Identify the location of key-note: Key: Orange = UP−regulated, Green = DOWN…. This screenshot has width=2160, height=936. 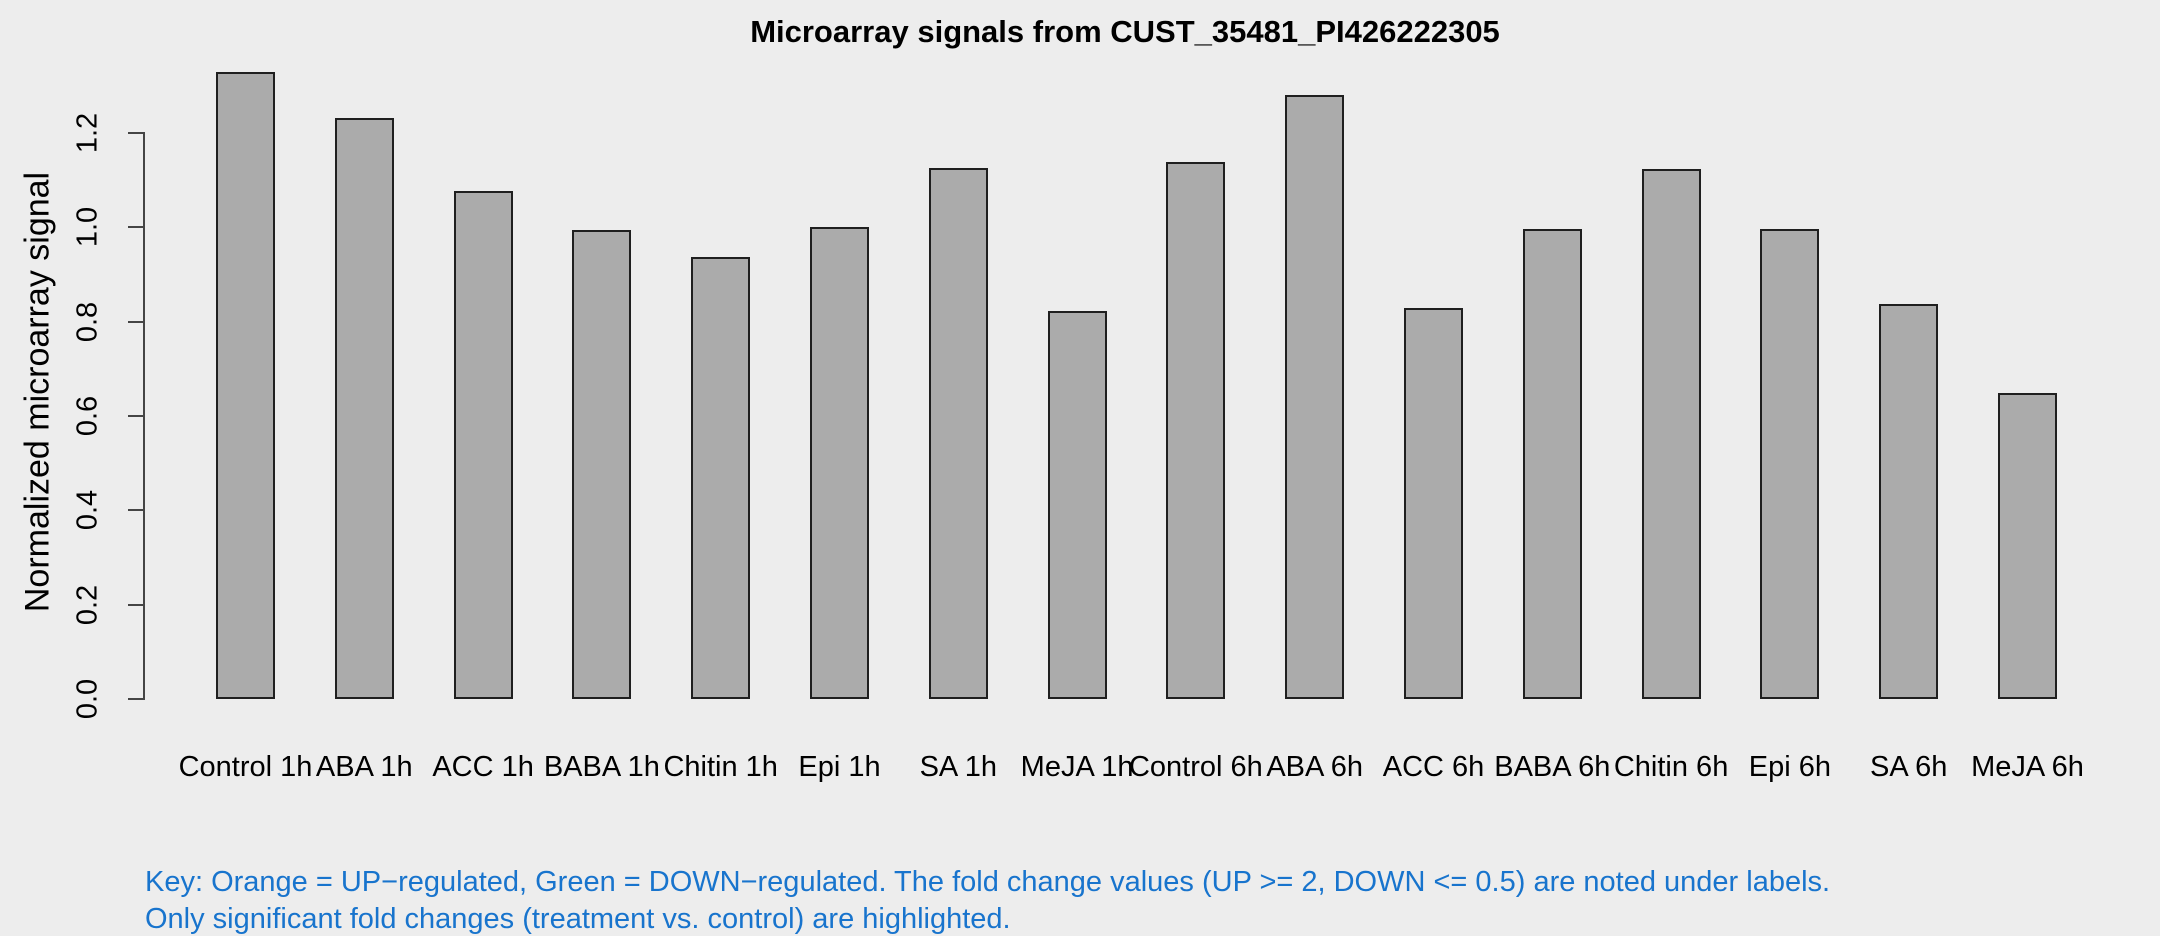
(987, 900).